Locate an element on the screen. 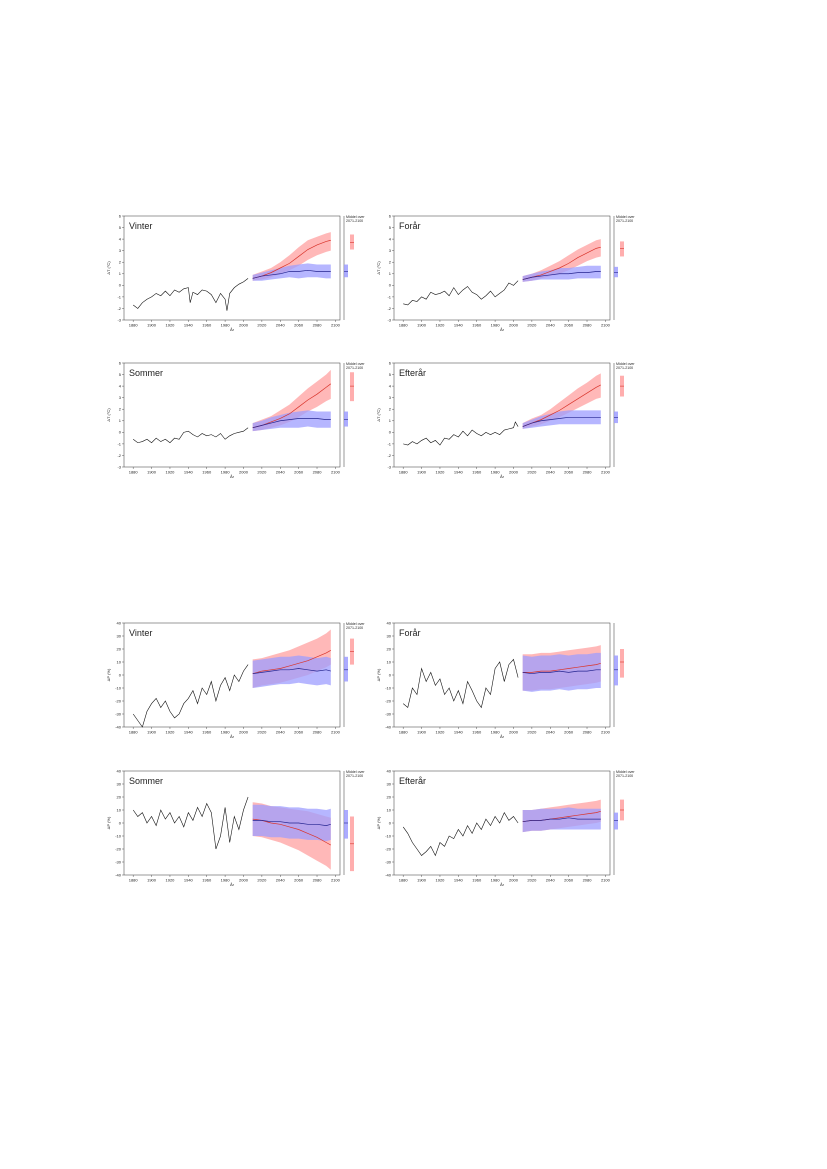 This screenshot has height=1169, width=827. y-tick-label: -3 is located at coordinates (389, 319).